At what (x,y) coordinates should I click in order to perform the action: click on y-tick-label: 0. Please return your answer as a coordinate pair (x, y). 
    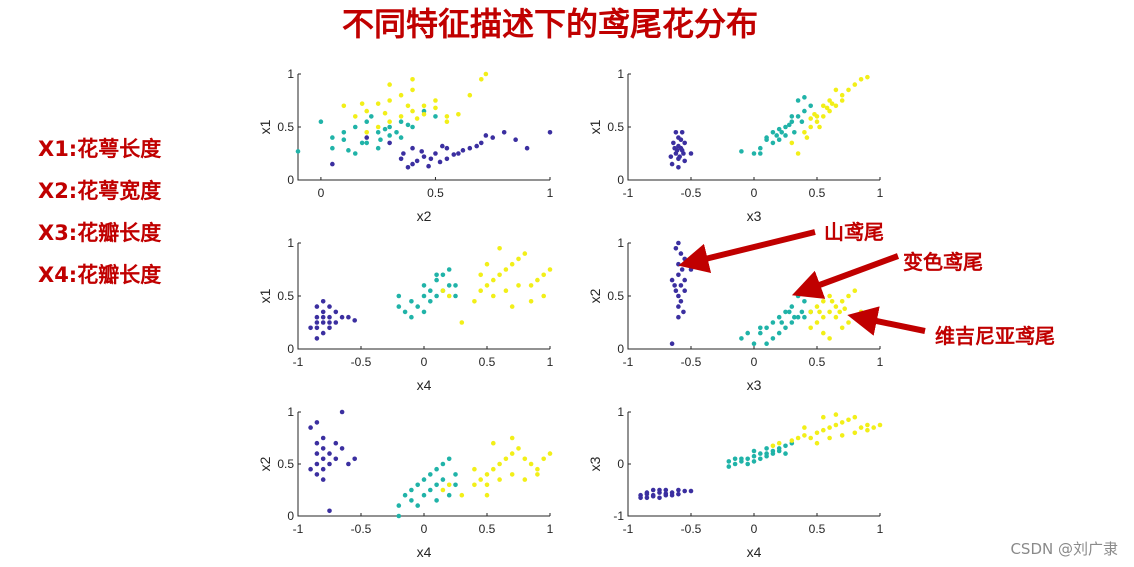
    Looking at the image, I should click on (290, 180).